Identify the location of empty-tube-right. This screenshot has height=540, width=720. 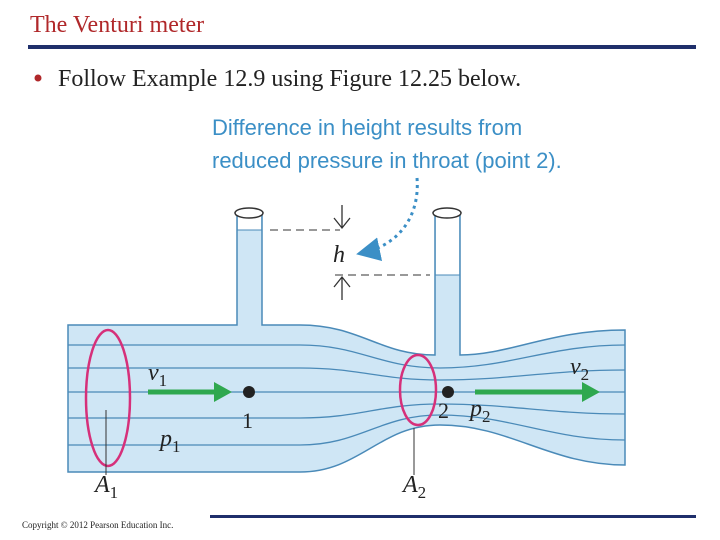
(447, 244).